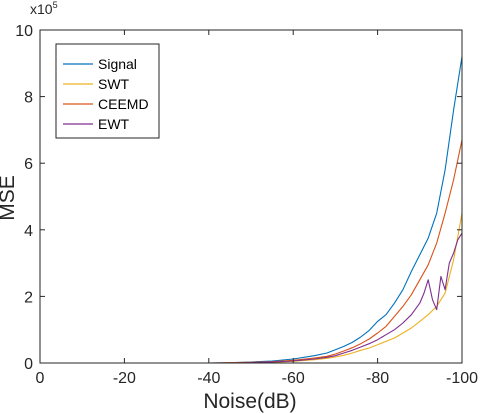  I want to click on x-axis-label: Noise(dB), so click(249, 401).